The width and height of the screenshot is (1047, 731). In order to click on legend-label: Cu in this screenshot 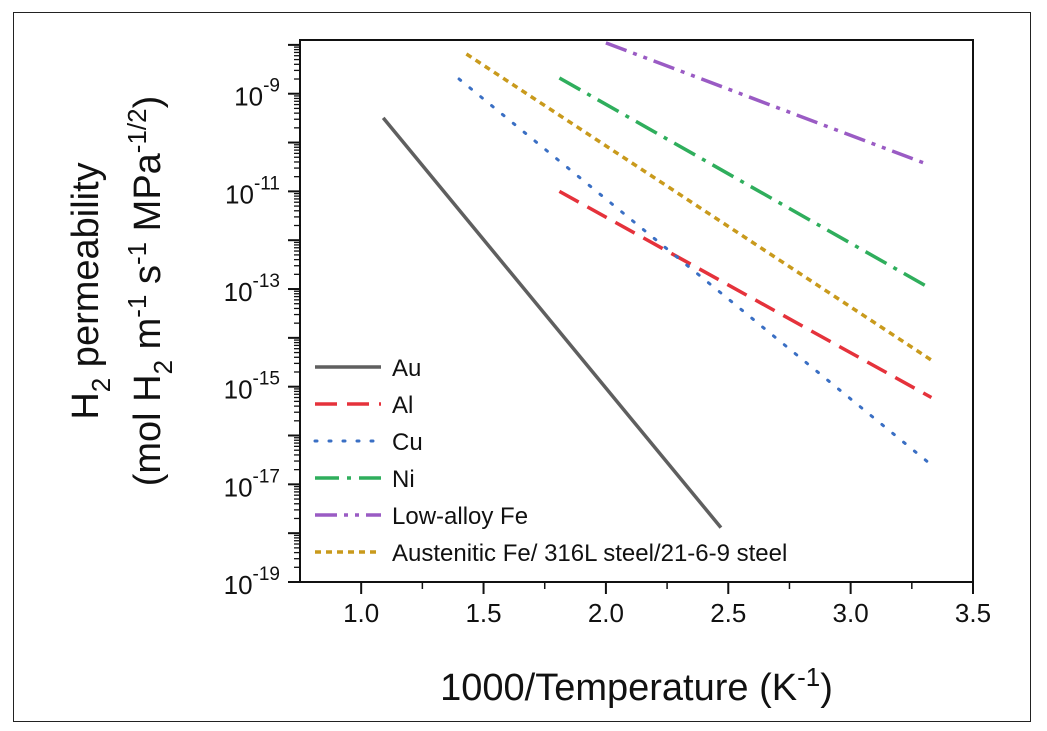, I will do `click(407, 442)`.